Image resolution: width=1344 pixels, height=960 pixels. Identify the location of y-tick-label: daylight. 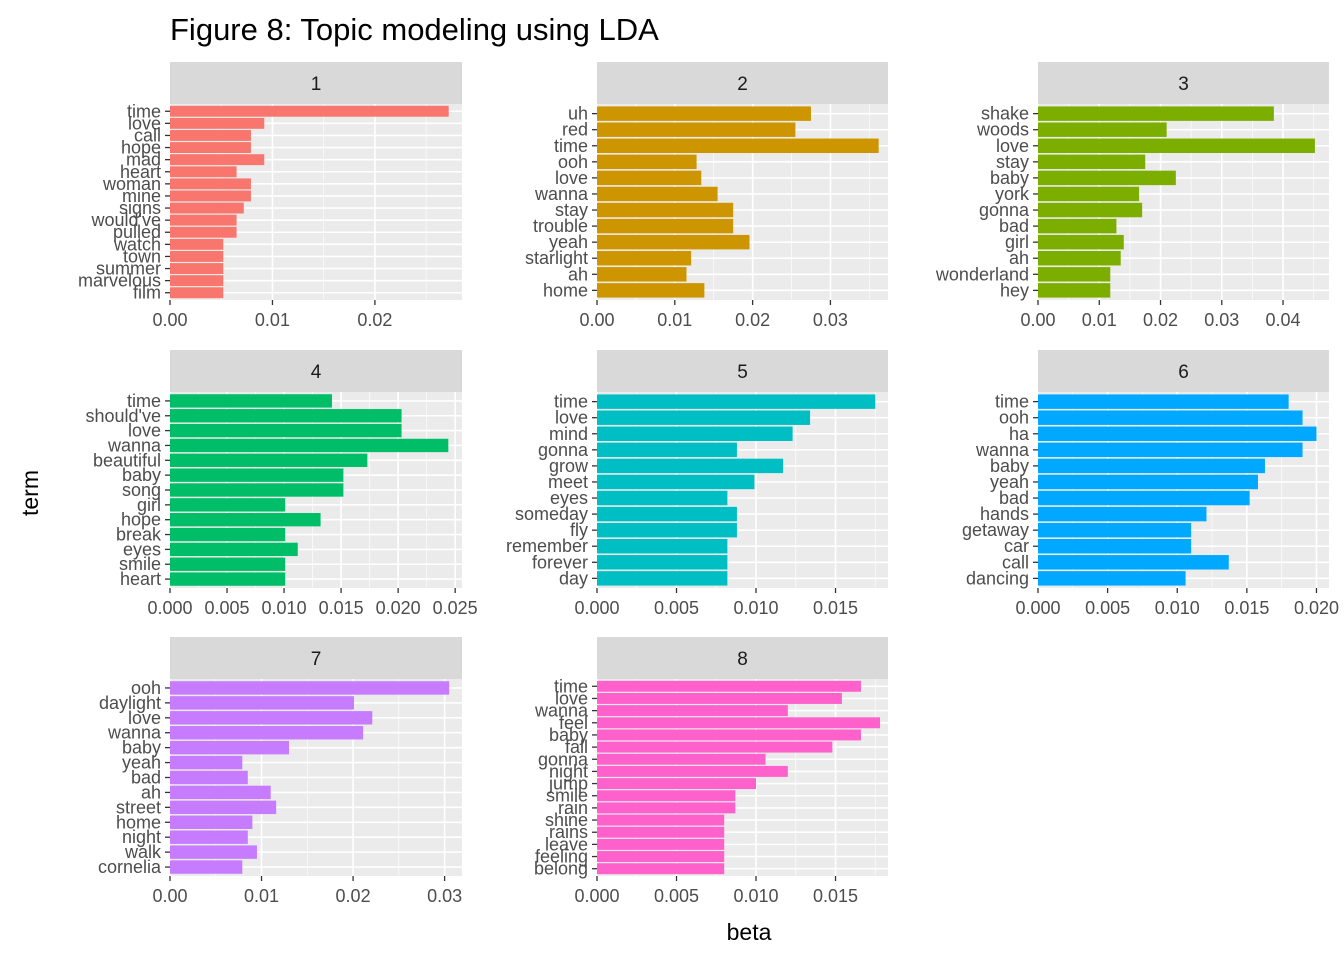
(130, 703).